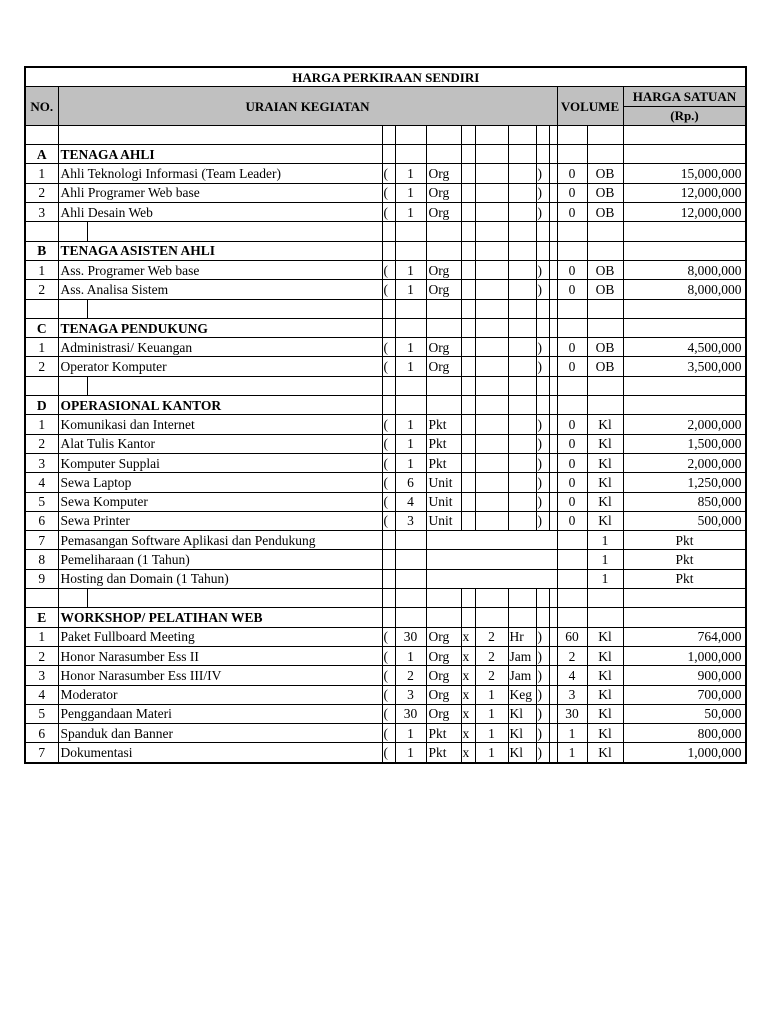 Image resolution: width=768 pixels, height=1024 pixels. What do you see at coordinates (572, 636) in the screenshot?
I see `item-volume: 60` at bounding box center [572, 636].